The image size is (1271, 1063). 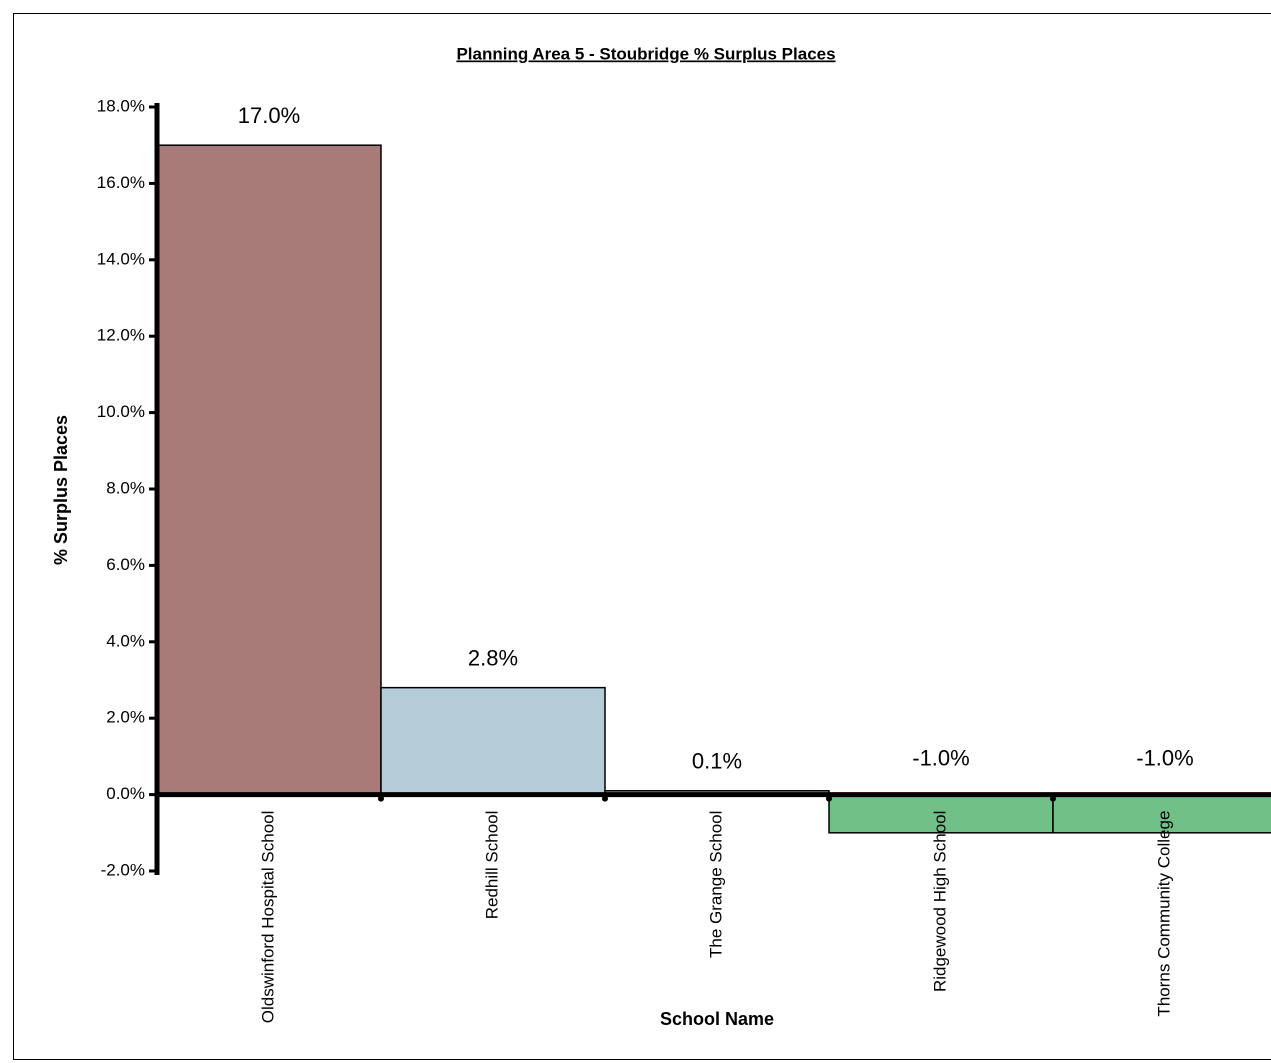 I want to click on y-tick-label: 12.0%, so click(x=121, y=335).